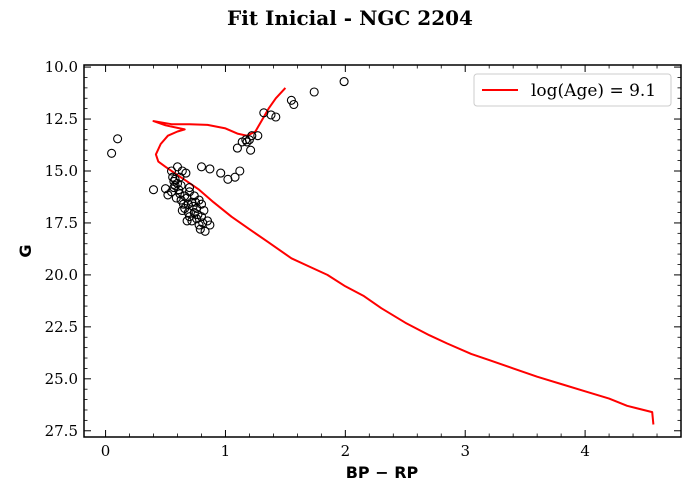 This screenshot has width=700, height=500. Describe the element at coordinates (61, 171) in the screenshot. I see `y-tick-label: 15.0` at that location.